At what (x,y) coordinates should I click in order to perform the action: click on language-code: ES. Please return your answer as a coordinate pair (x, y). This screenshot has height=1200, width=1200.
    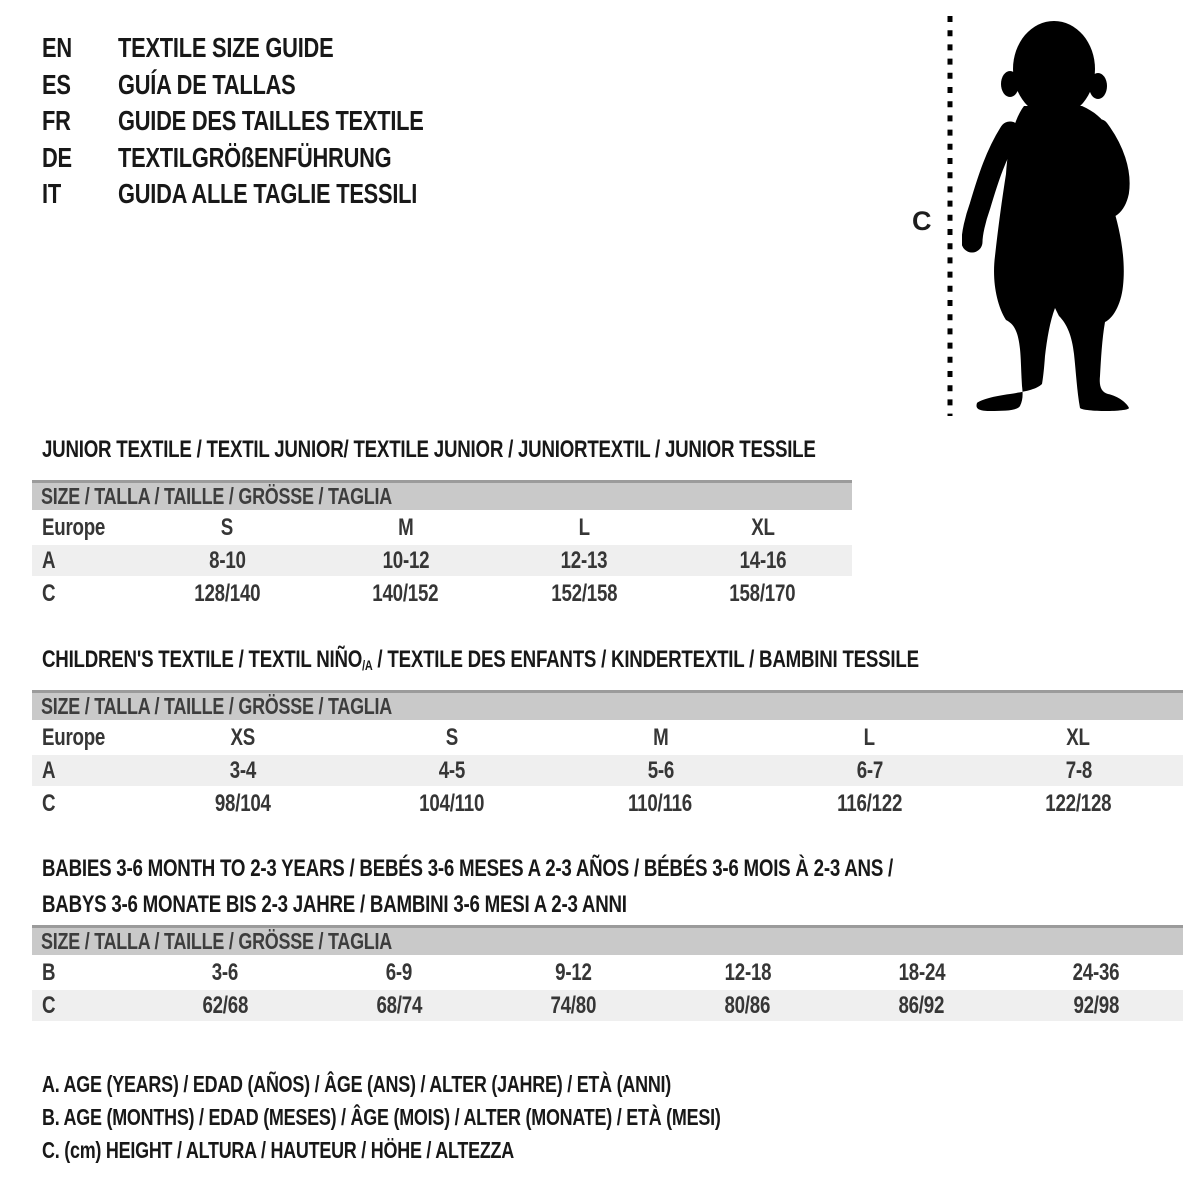
    Looking at the image, I should click on (56, 84).